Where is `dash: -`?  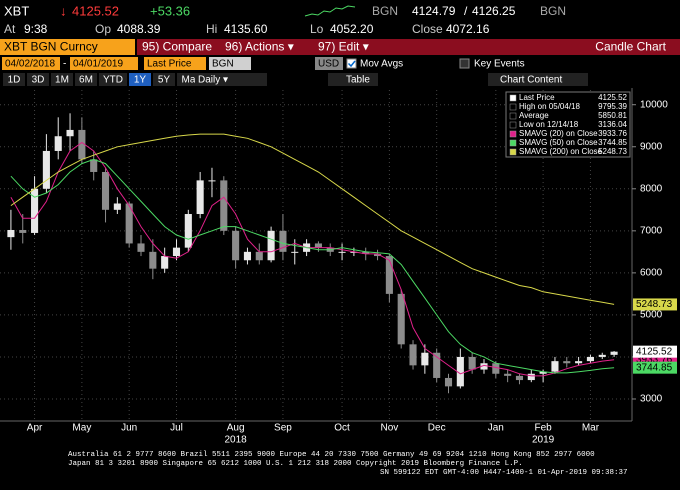 dash: - is located at coordinates (64, 64).